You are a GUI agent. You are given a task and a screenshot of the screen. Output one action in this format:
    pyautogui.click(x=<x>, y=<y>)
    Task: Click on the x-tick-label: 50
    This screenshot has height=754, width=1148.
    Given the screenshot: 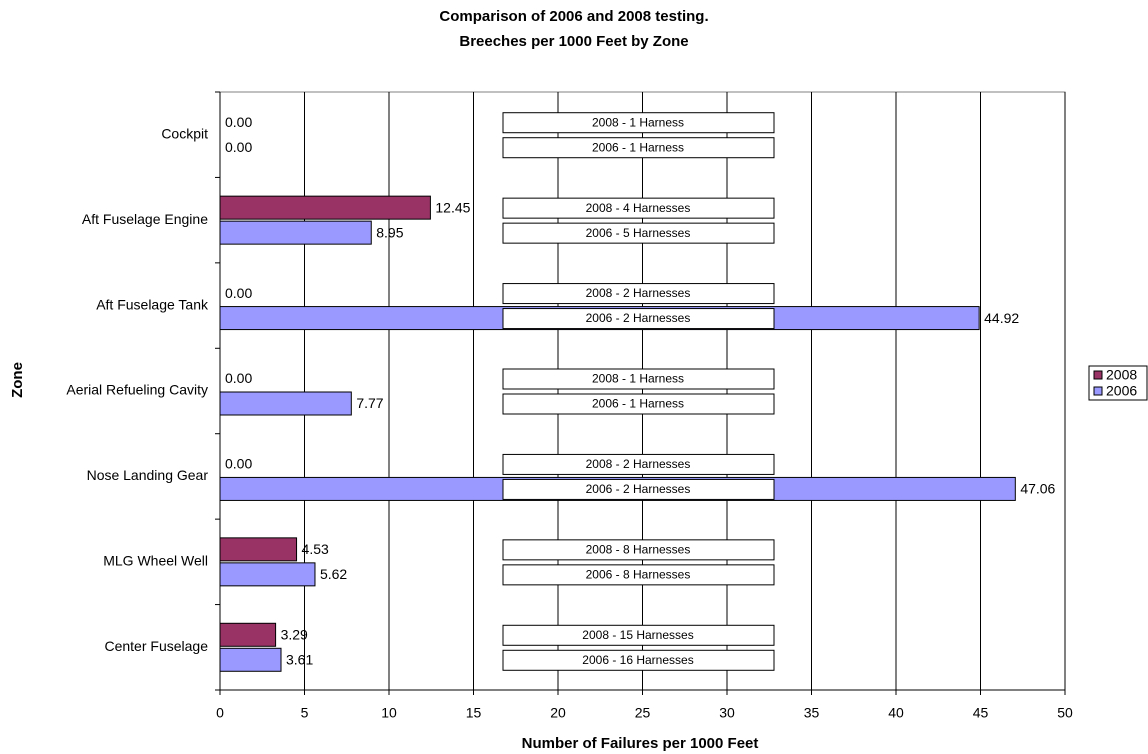 What is the action you would take?
    pyautogui.click(x=1065, y=713)
    